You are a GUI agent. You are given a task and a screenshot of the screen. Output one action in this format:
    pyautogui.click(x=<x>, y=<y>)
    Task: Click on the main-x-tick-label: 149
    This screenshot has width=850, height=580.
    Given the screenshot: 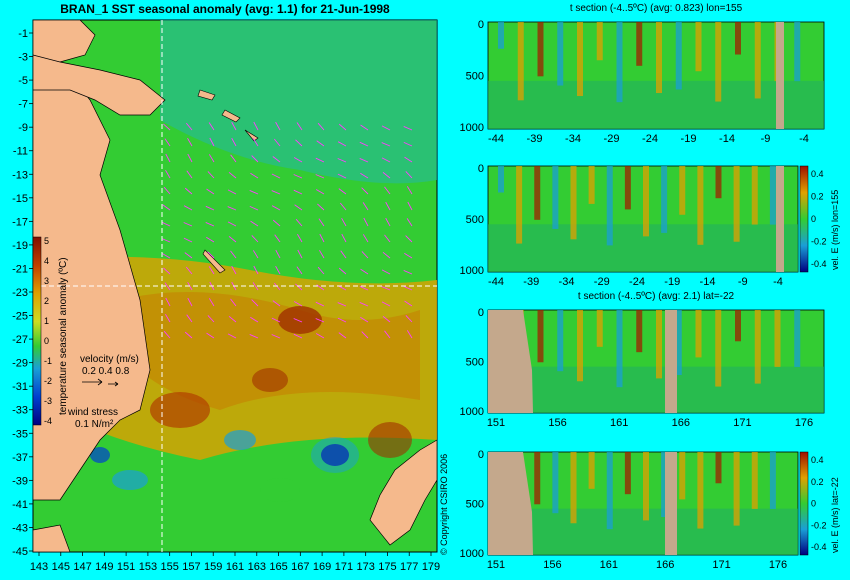 What is the action you would take?
    pyautogui.click(x=104, y=567)
    